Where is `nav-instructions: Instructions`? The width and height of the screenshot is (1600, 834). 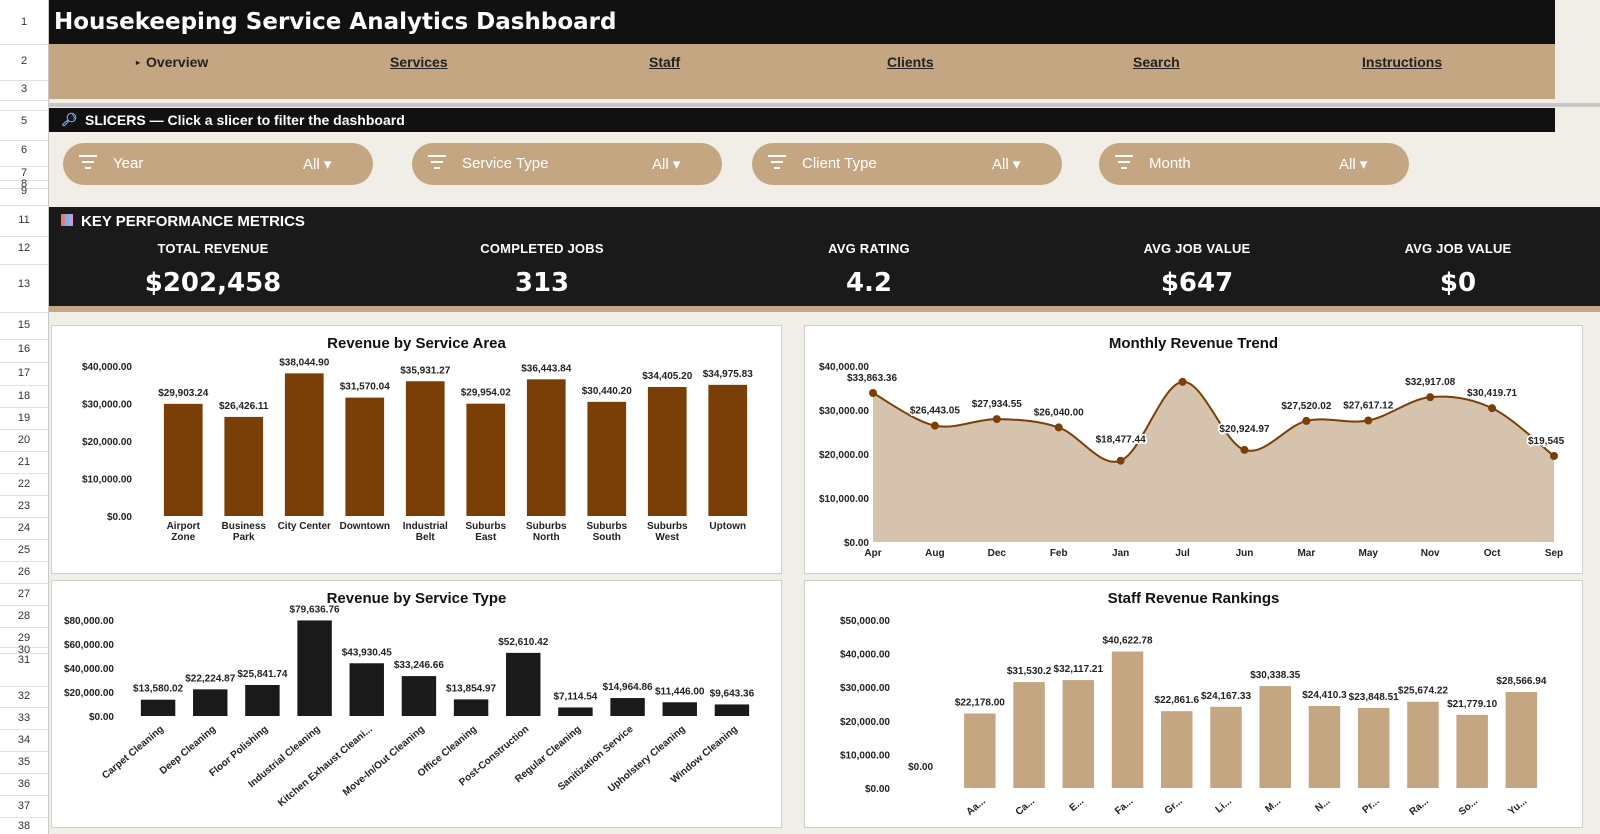
nav-instructions: Instructions is located at coordinates (1402, 62).